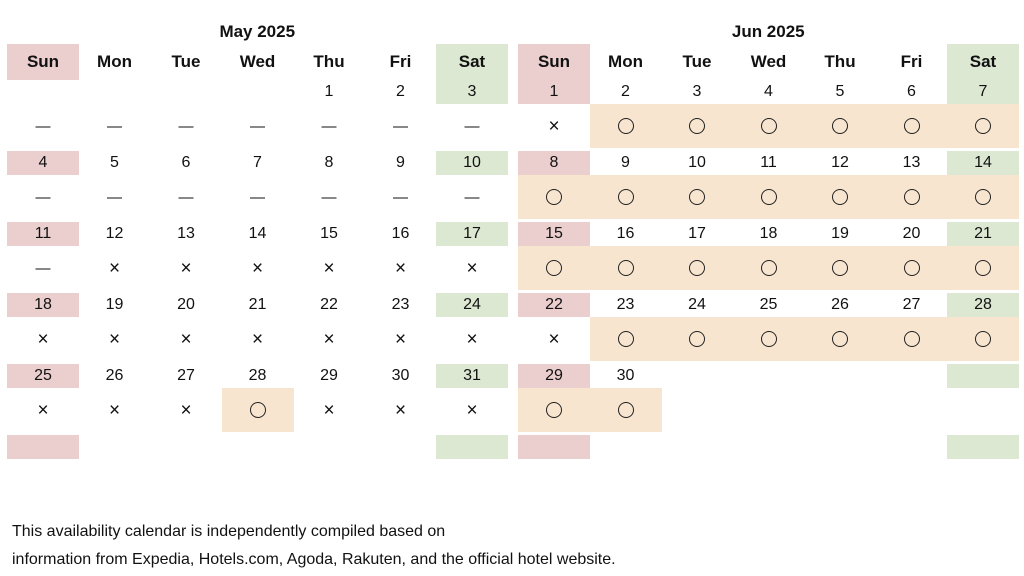 The width and height of the screenshot is (1024, 576). What do you see at coordinates (329, 61) in the screenshot?
I see `weekday-header-thu: Thu` at bounding box center [329, 61].